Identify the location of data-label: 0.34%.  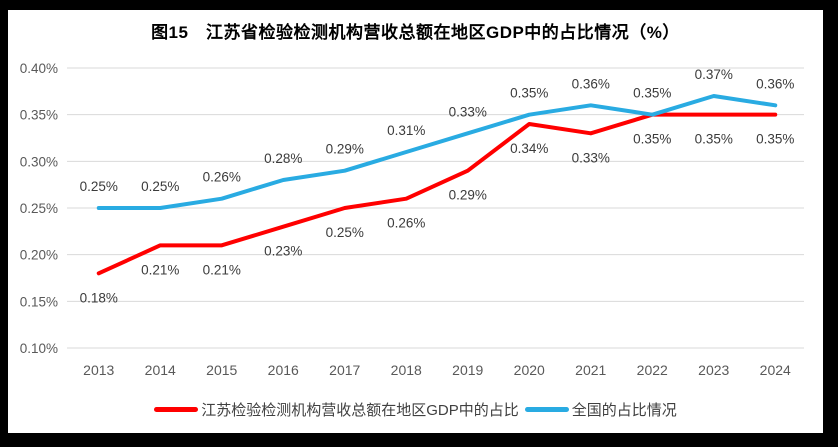
(529, 148).